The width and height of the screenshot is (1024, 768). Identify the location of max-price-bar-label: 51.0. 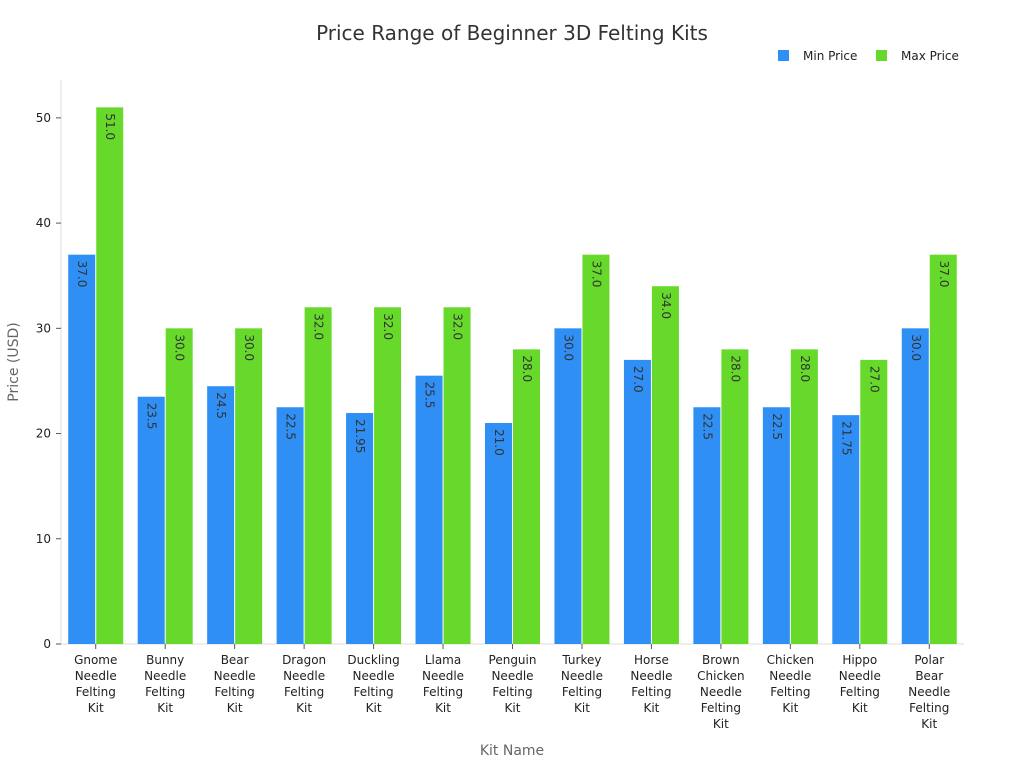
(110, 126).